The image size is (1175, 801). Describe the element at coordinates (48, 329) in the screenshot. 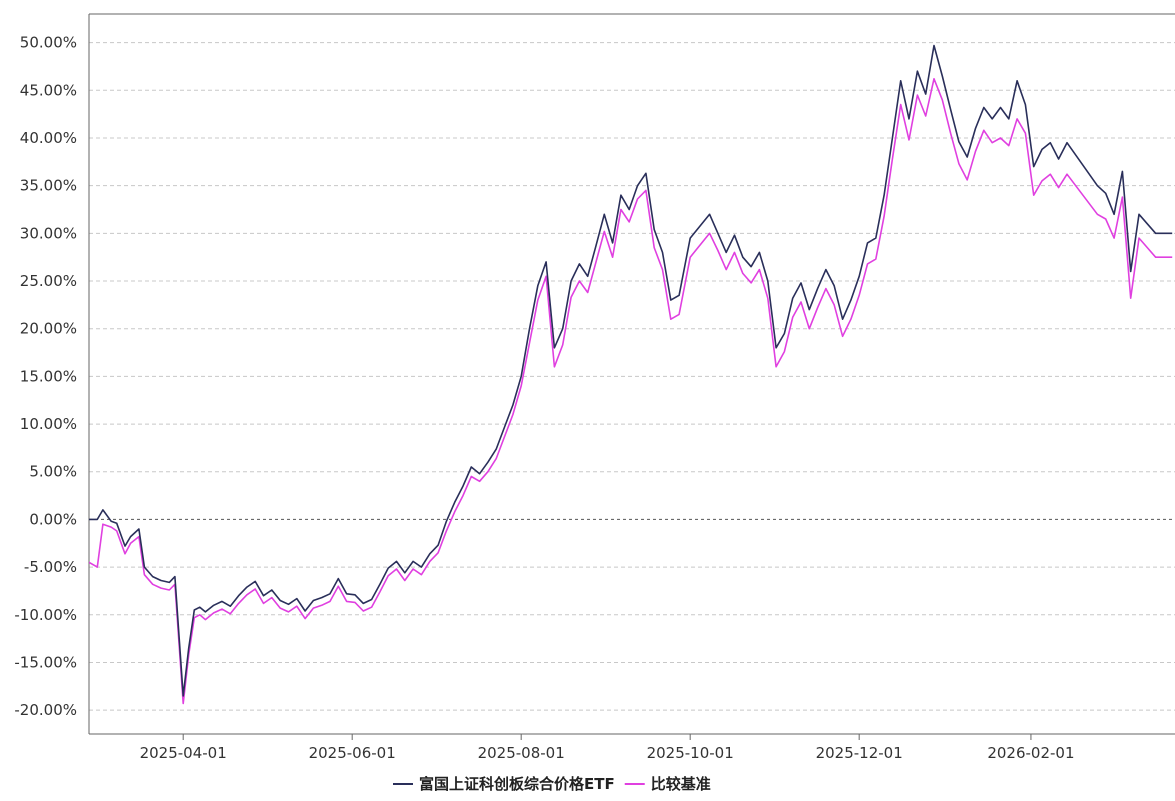

I see `y-tick-label: 20.00%` at that location.